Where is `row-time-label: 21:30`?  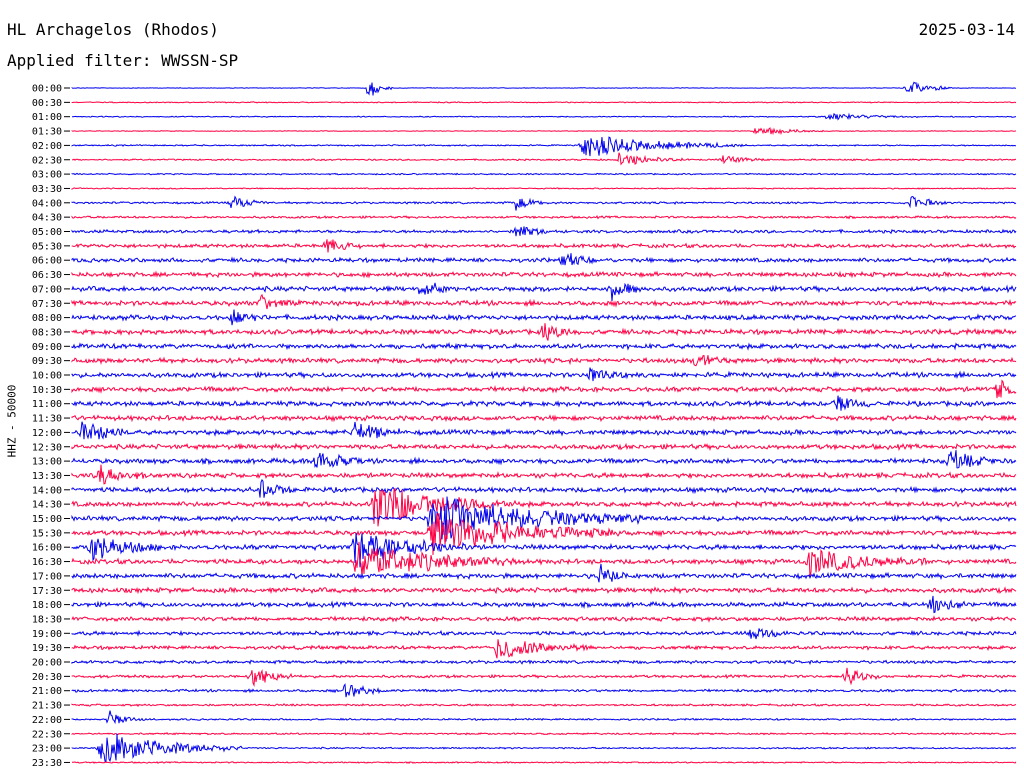
row-time-label: 21:30 is located at coordinates (47, 706).